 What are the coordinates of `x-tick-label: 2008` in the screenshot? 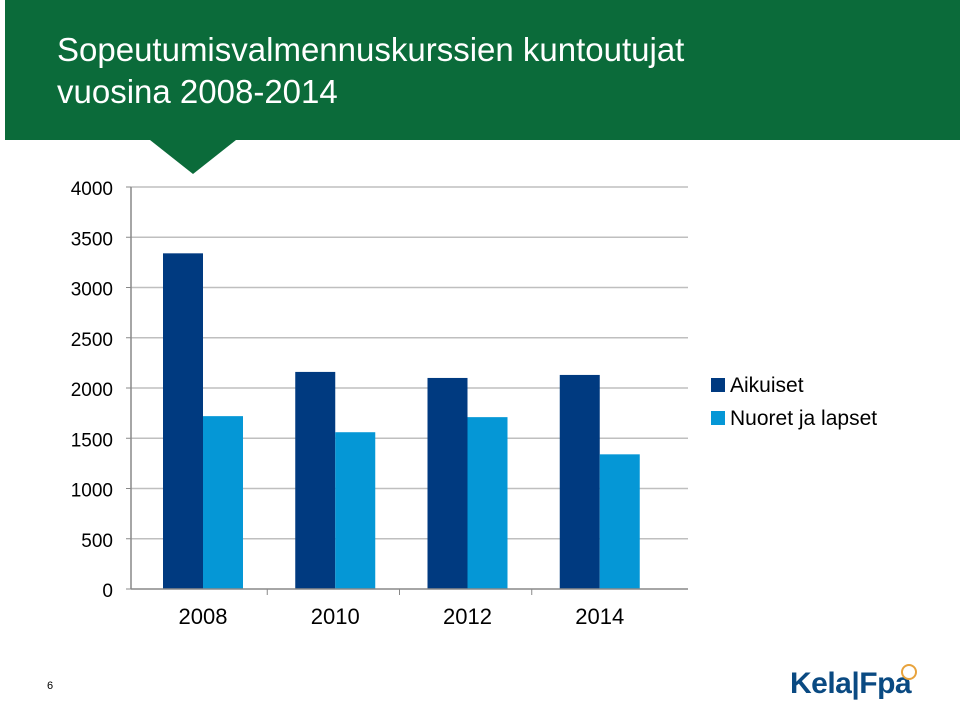 It's located at (203, 616).